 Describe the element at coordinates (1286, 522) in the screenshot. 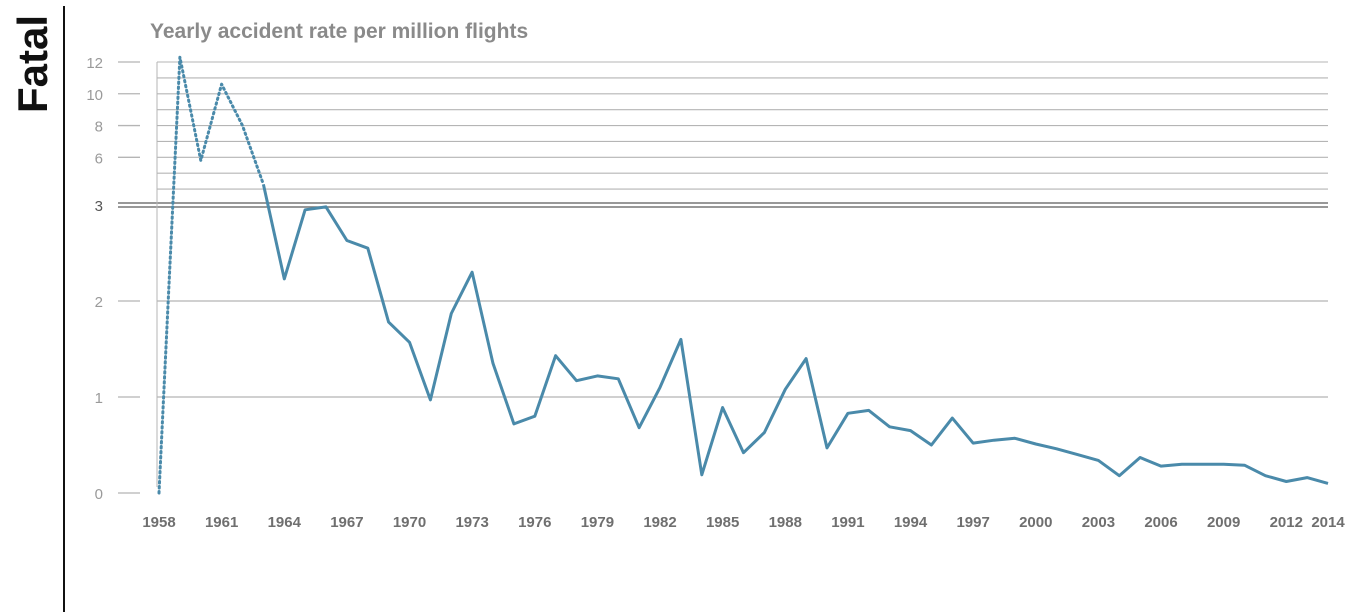

I see `x-tick-label: 2012` at that location.